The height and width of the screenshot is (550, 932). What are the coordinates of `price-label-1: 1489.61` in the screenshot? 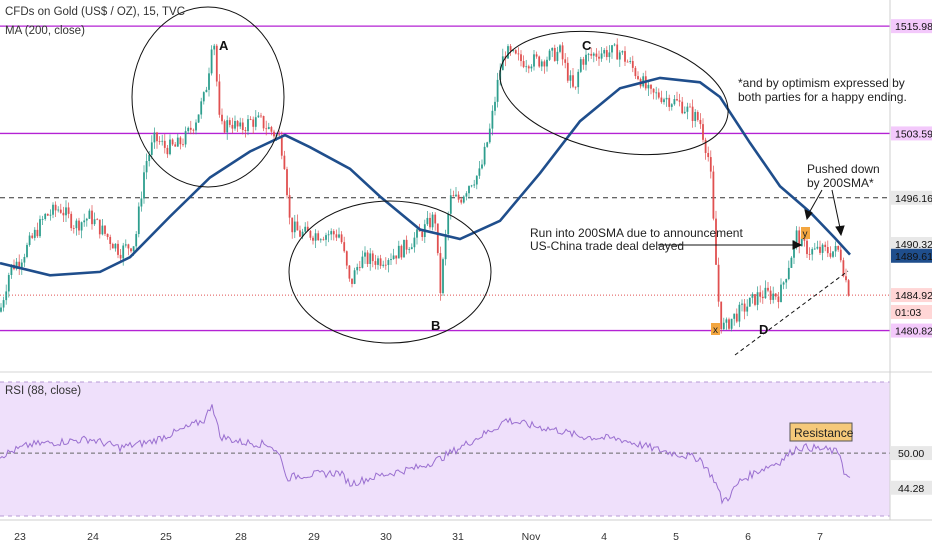 It's located at (913, 257).